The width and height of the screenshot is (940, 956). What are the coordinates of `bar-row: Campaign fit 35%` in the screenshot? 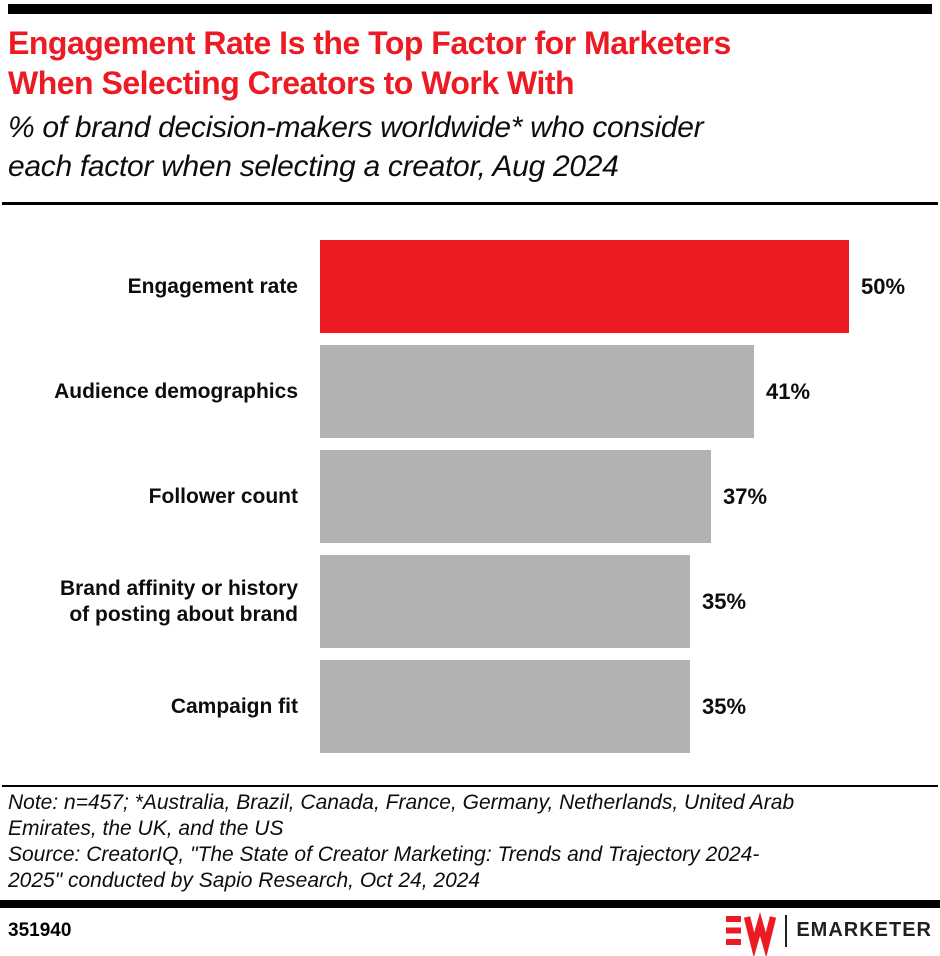 It's located at (470, 706).